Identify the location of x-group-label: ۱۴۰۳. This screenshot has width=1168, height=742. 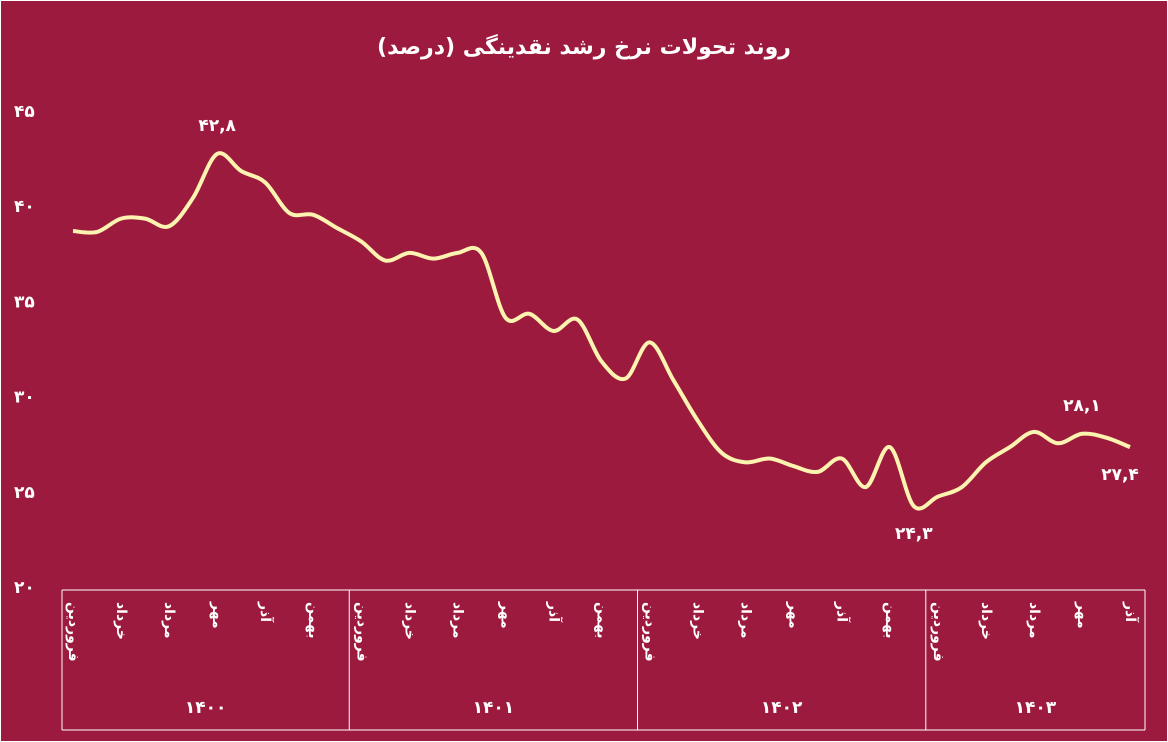
(1036, 708).